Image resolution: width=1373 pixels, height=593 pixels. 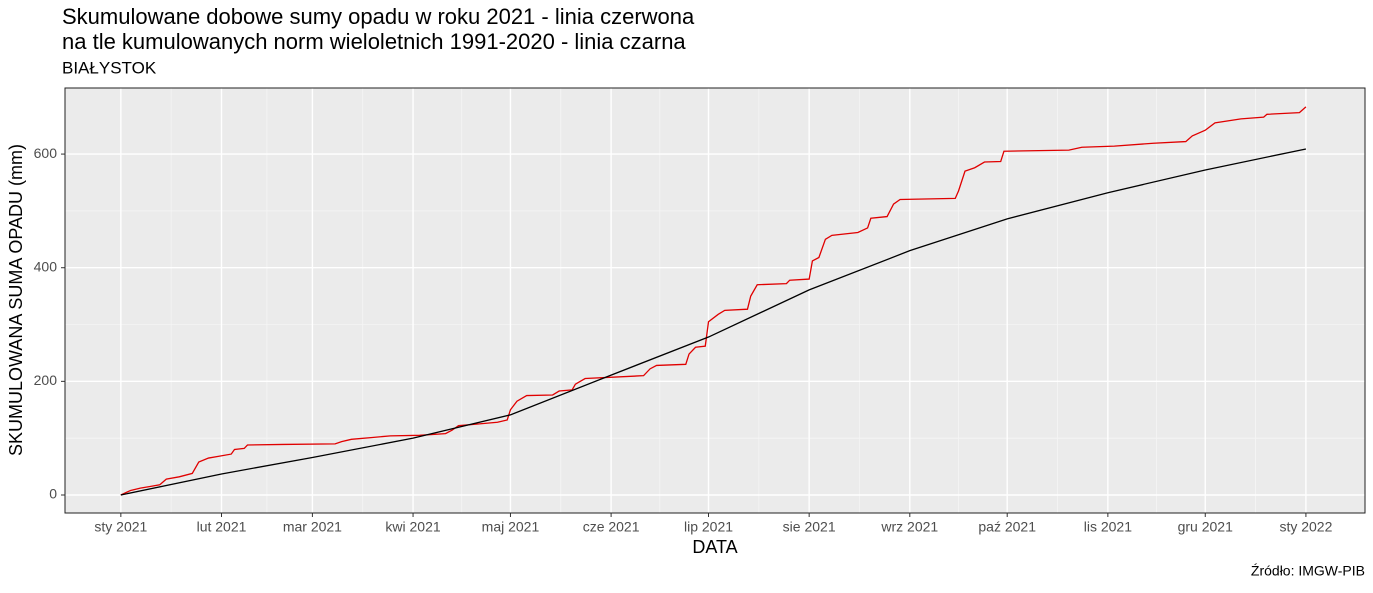 I want to click on y-tick-label: 400, so click(x=46, y=266).